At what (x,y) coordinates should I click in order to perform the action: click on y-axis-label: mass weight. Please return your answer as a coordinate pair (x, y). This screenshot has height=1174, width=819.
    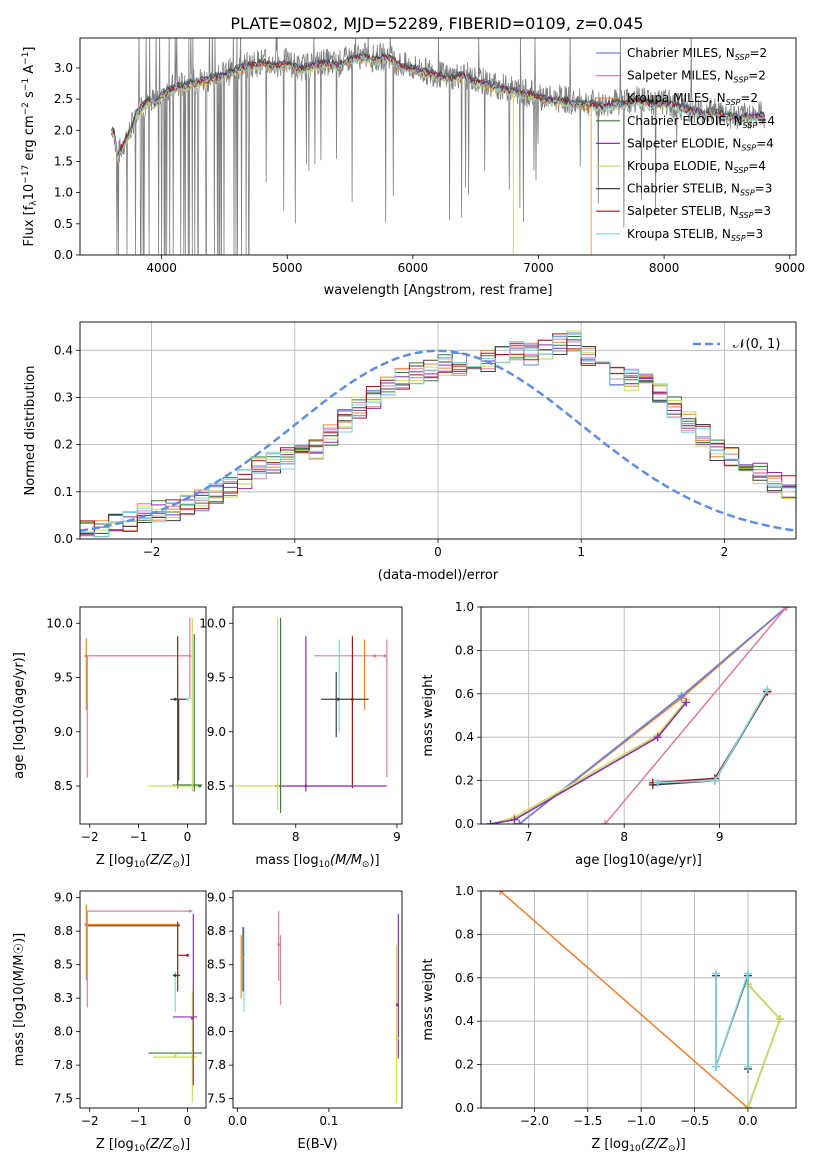
    Looking at the image, I should click on (428, 999).